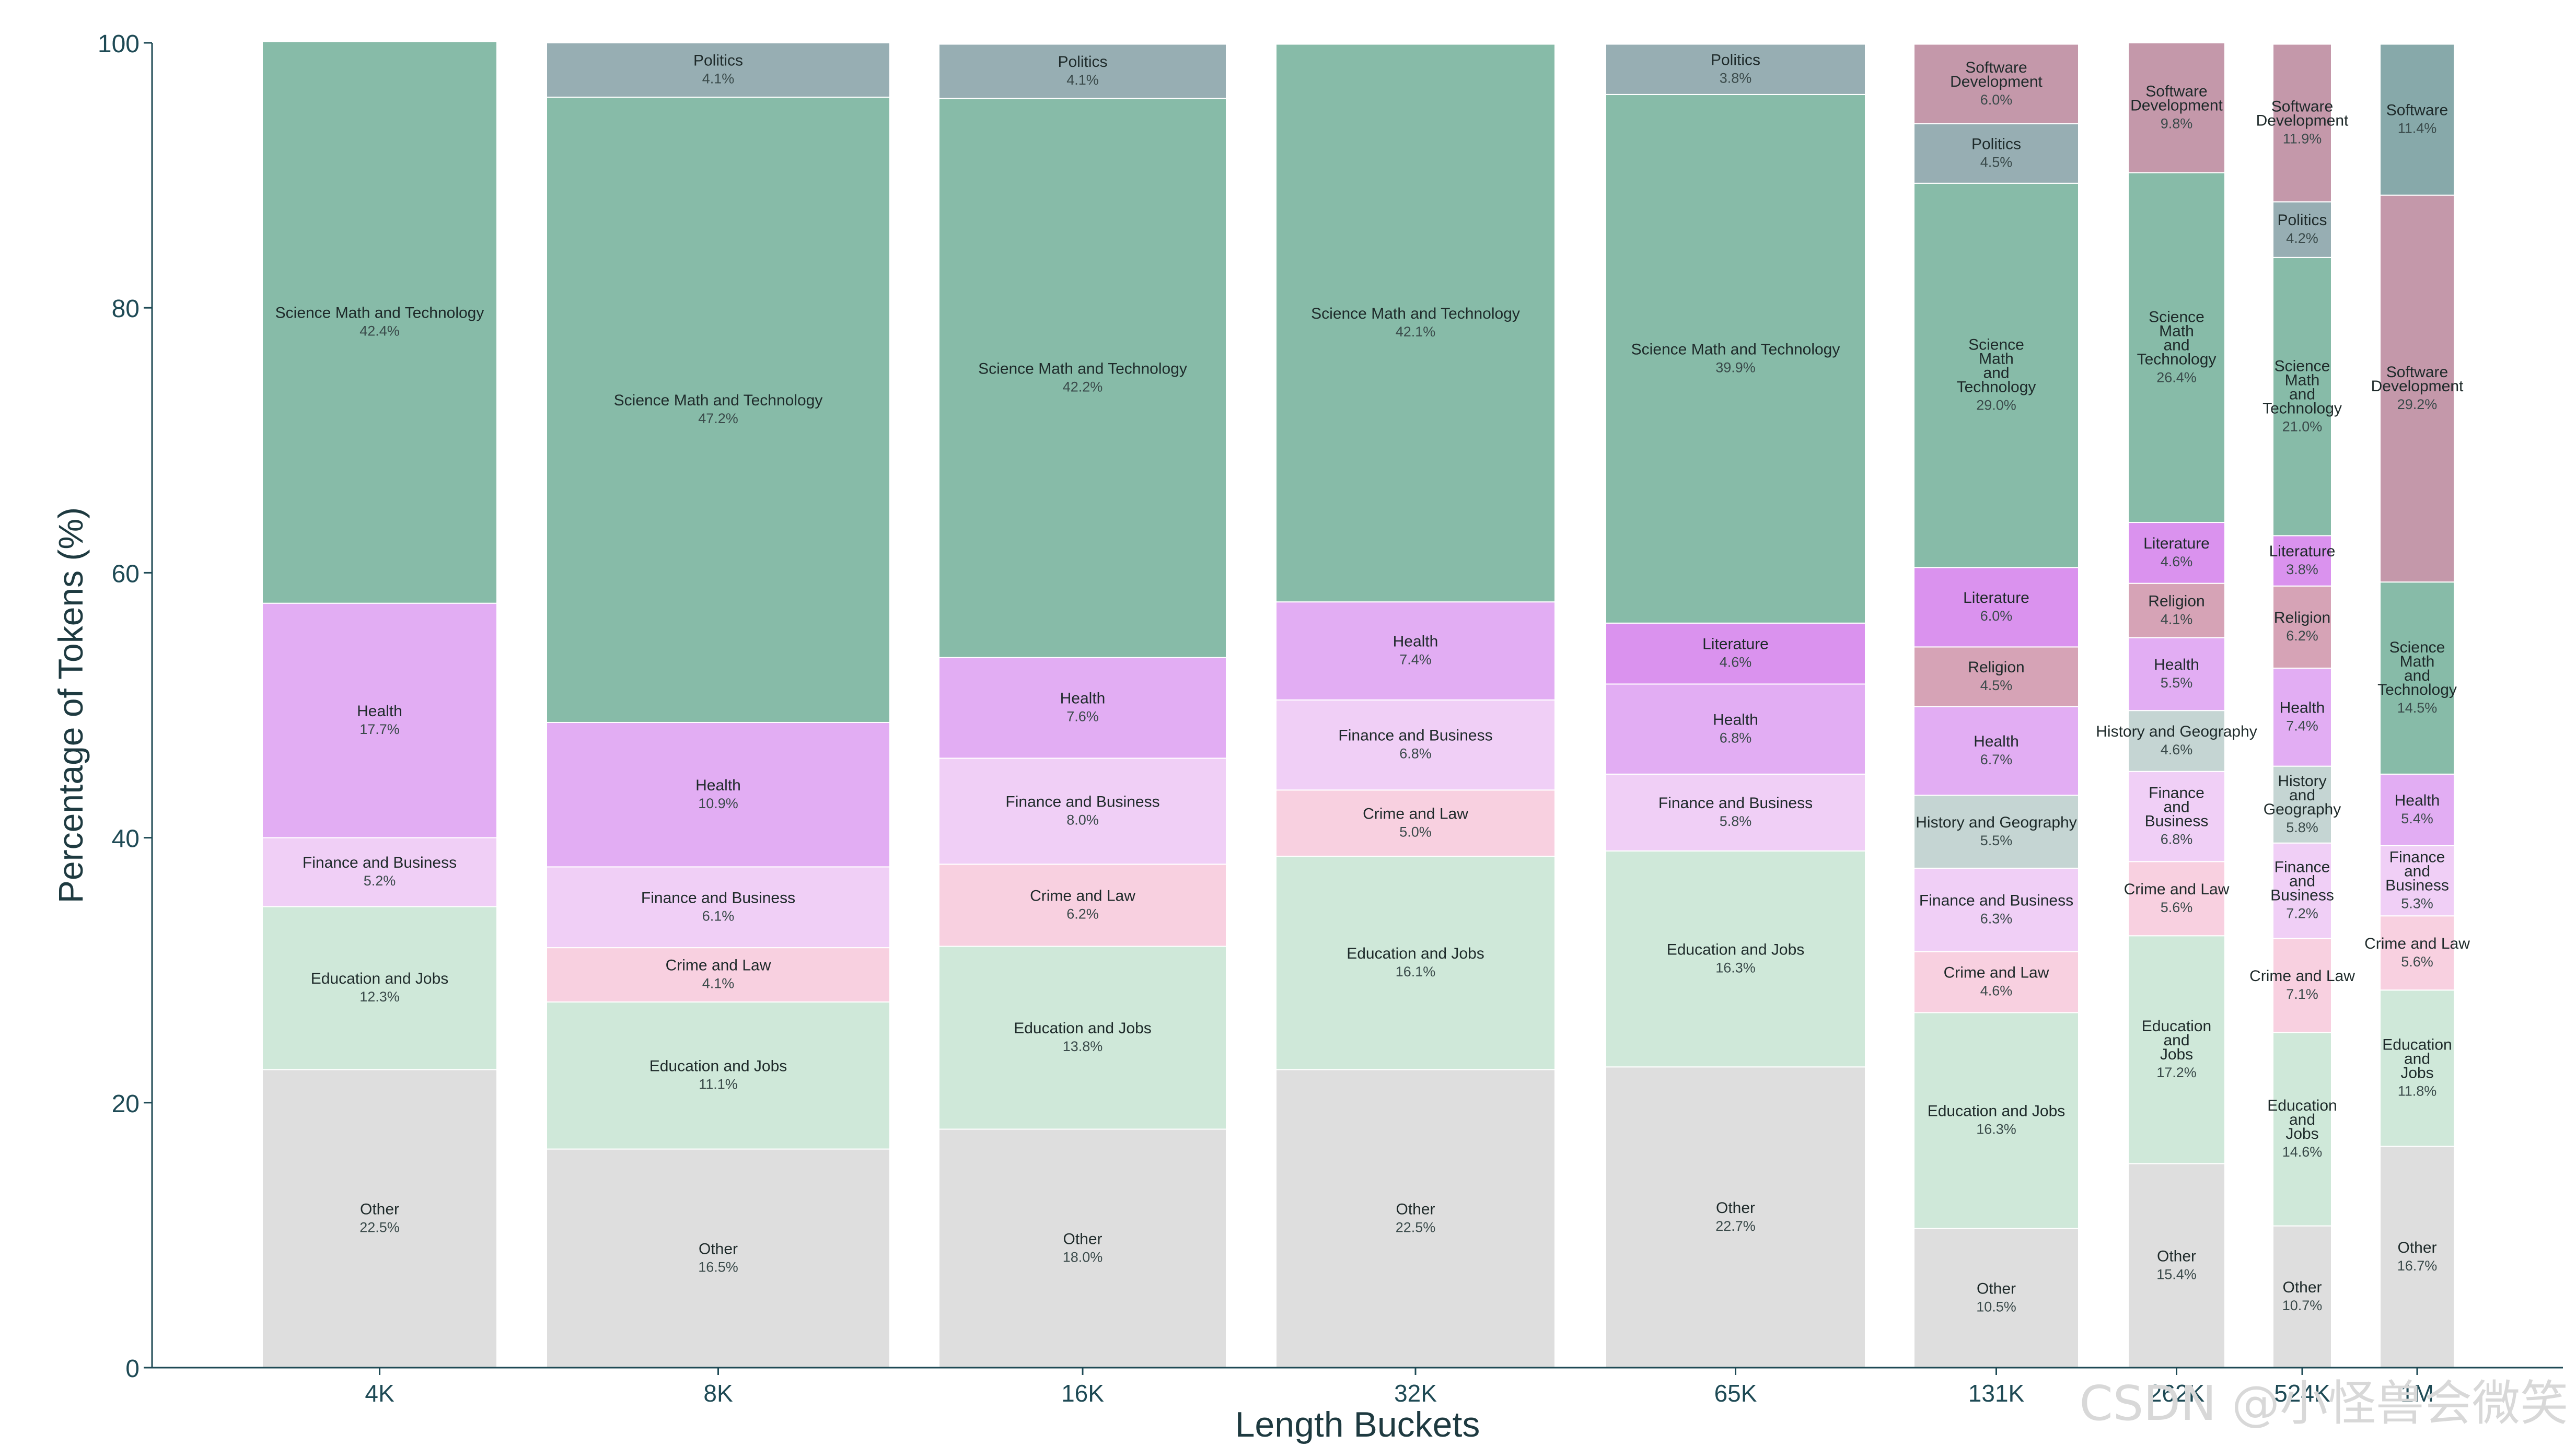 The height and width of the screenshot is (1446, 2576). Describe the element at coordinates (1083, 1046) in the screenshot. I see `segment-value-label: 13.8%` at that location.